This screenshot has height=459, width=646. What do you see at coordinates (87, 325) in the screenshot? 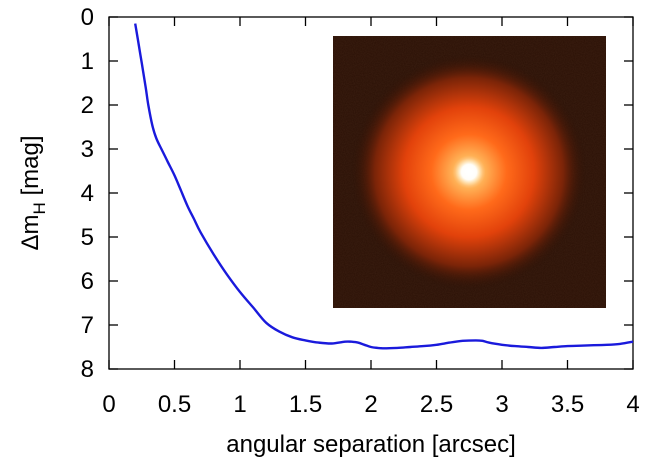
I see `y-tick-label: 7` at bounding box center [87, 325].